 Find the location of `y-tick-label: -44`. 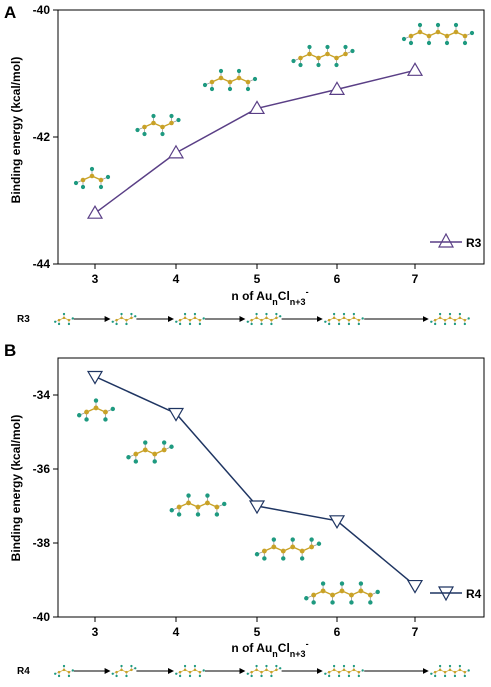

y-tick-label: -44 is located at coordinates (42, 264).